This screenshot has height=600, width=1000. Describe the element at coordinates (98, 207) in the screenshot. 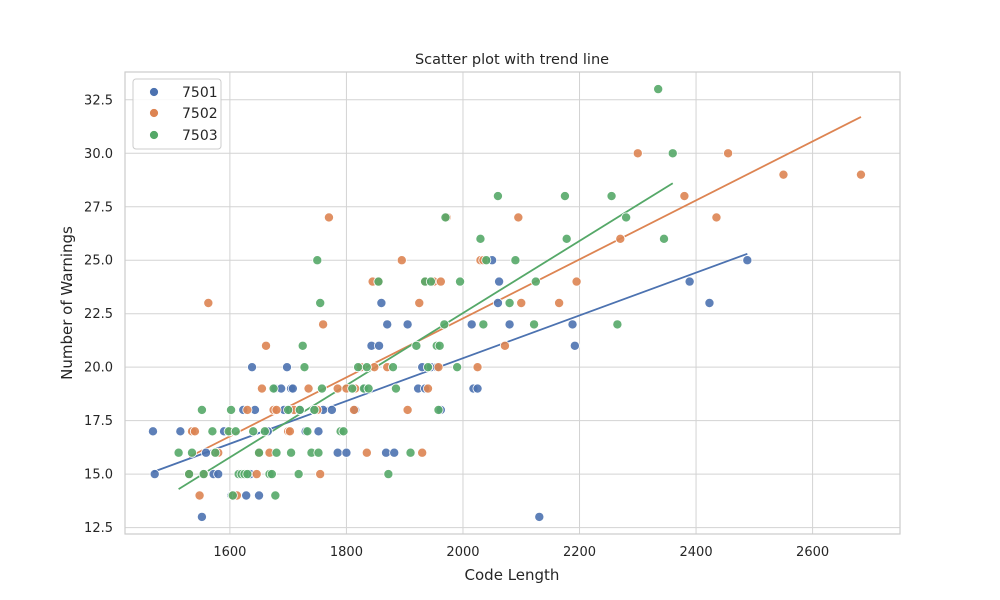

I see `y-tick-label: 27.5` at that location.